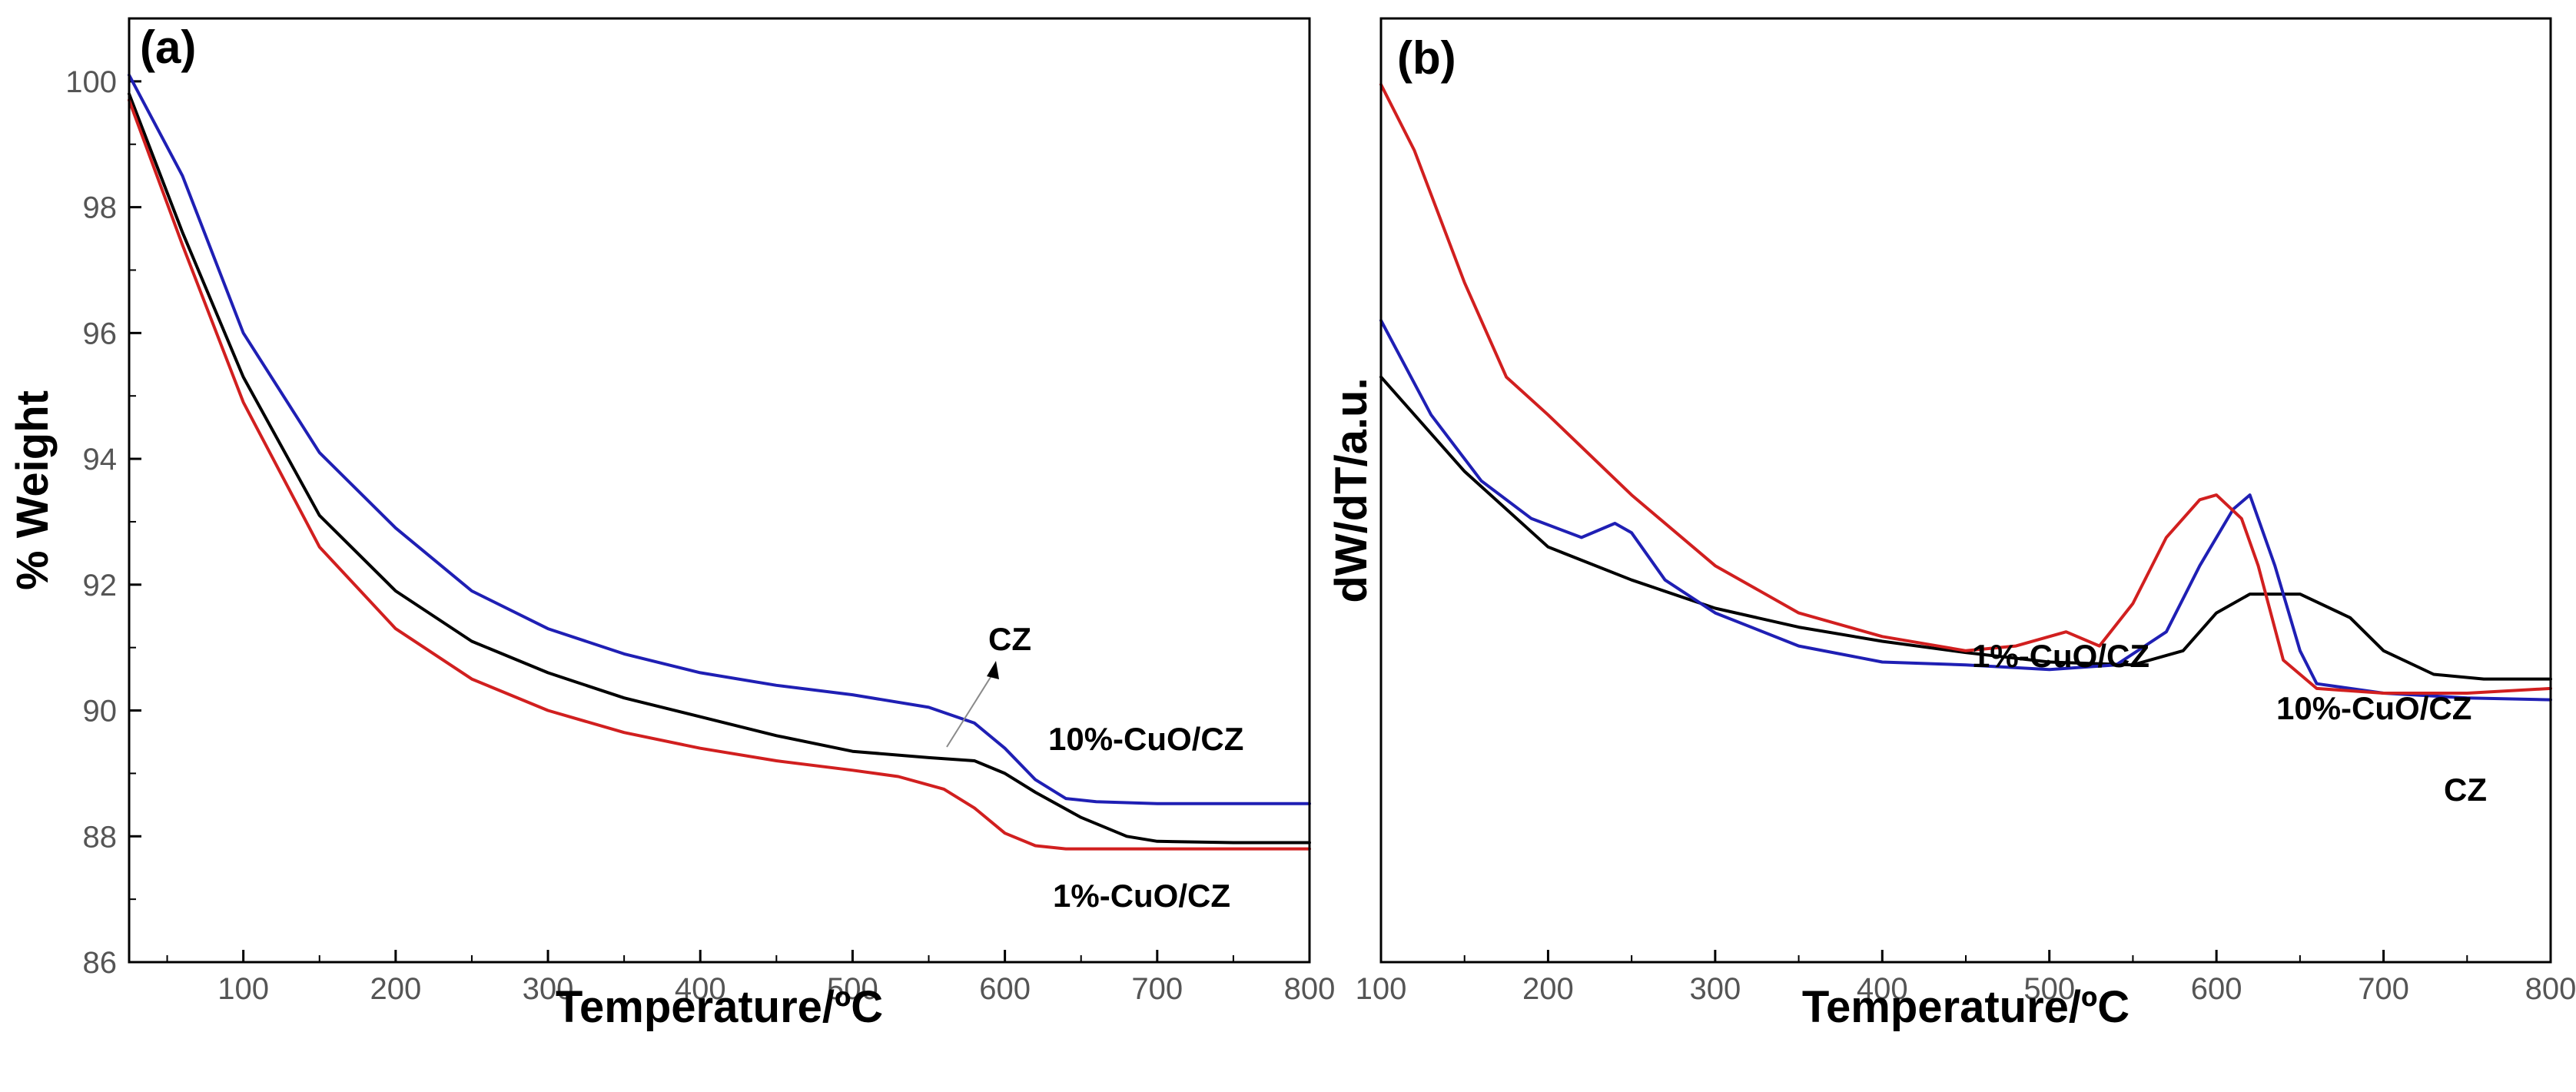 The width and height of the screenshot is (2576, 1092). Describe the element at coordinates (395, 989) in the screenshot. I see `panel-a-xtick-label: 200` at that location.